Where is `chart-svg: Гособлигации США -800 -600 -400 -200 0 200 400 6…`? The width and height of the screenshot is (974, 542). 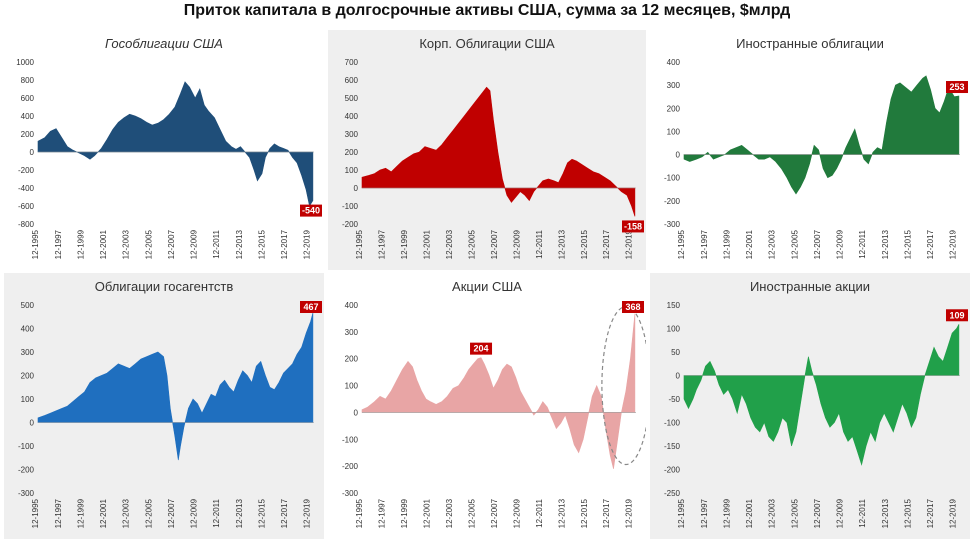 chart-svg: Гособлигации США -800 -600 -400 -200 0 200 400 6… is located at coordinates (164, 150).